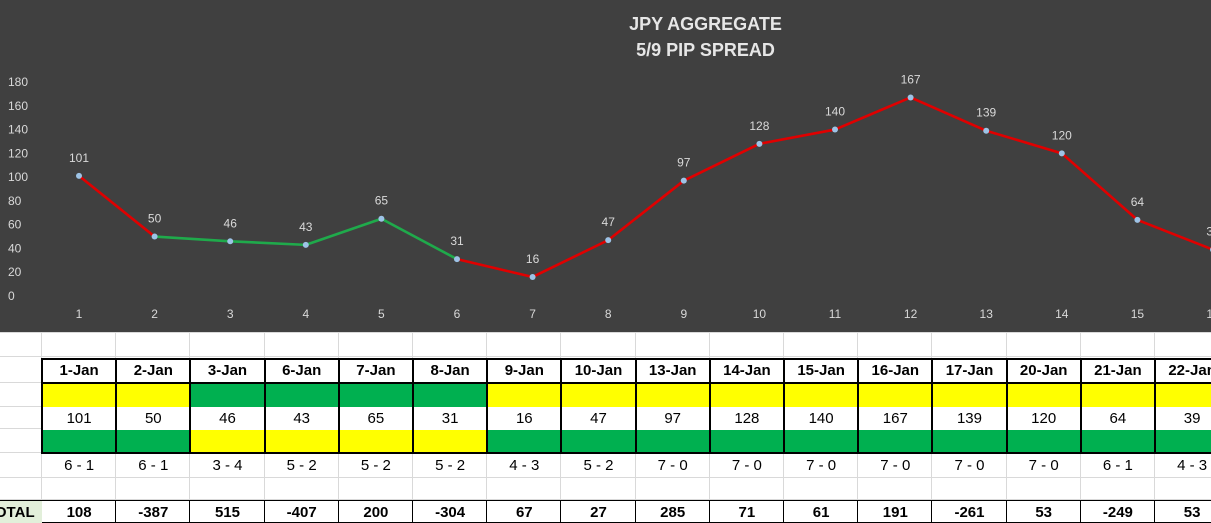 The width and height of the screenshot is (1211, 523). What do you see at coordinates (18, 82) in the screenshot?
I see `y-tick-label: 180` at bounding box center [18, 82].